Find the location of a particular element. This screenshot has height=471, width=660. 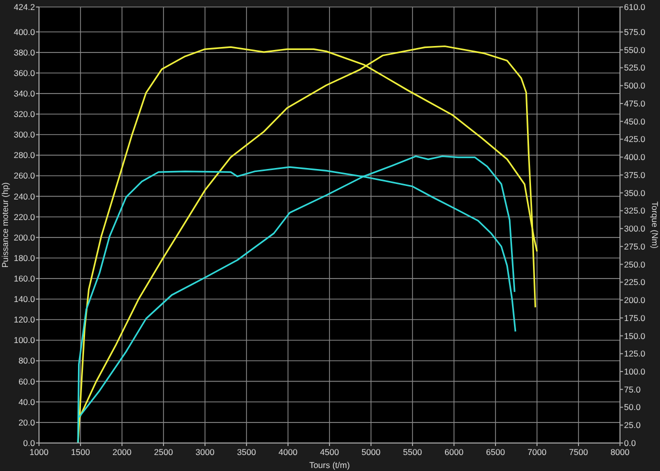

x-tick-label: 3500 is located at coordinates (246, 452).